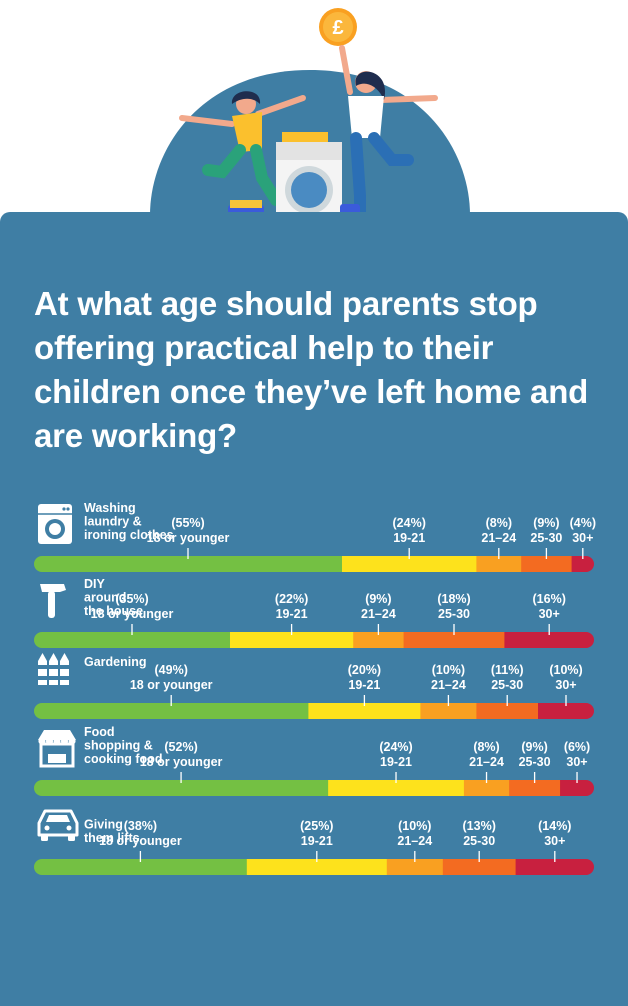  I want to click on percent-label: (11%), so click(507, 670).